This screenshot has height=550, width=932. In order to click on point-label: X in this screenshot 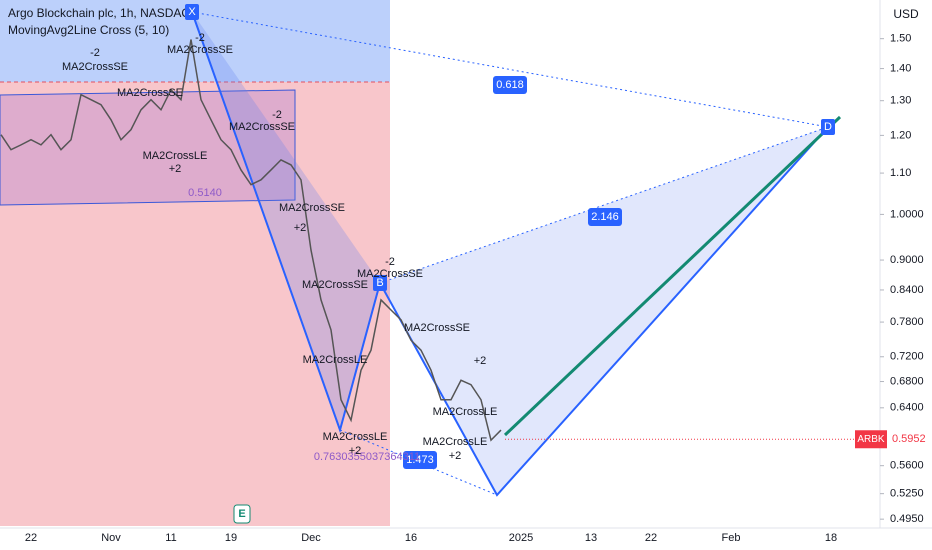, I will do `click(192, 12)`.